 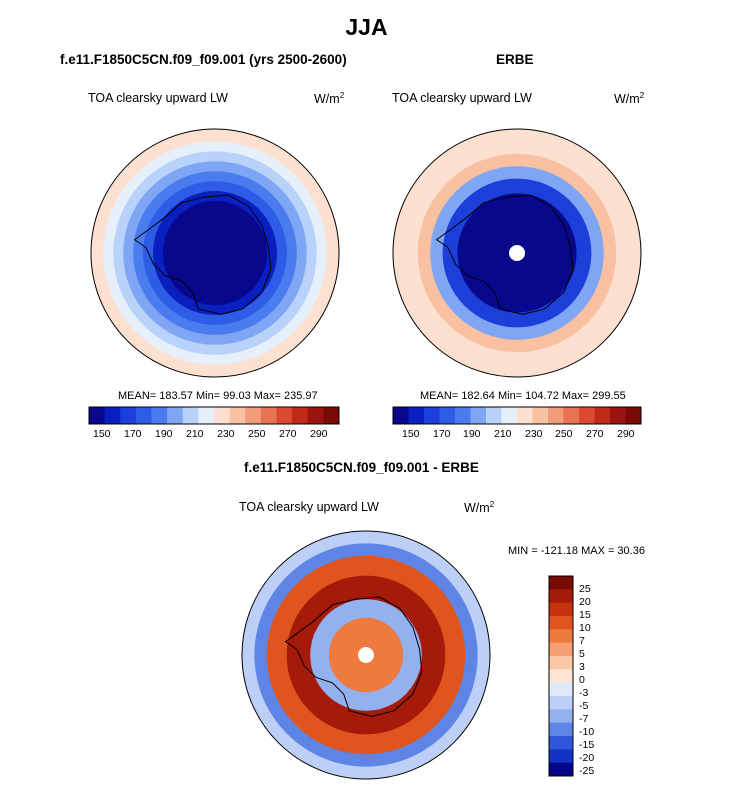 I want to click on cb2-tick: 150, so click(x=411, y=434).